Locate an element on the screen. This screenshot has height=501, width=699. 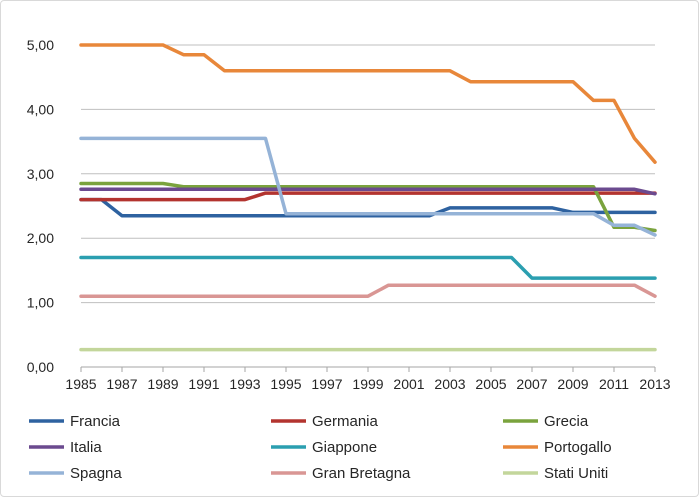
x-tick-label: 2009 is located at coordinates (572, 384).